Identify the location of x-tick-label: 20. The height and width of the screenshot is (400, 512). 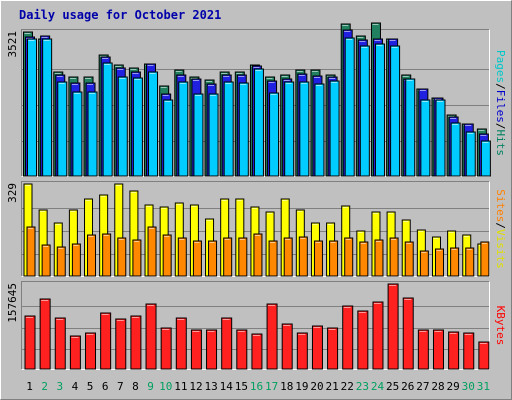
(316, 386).